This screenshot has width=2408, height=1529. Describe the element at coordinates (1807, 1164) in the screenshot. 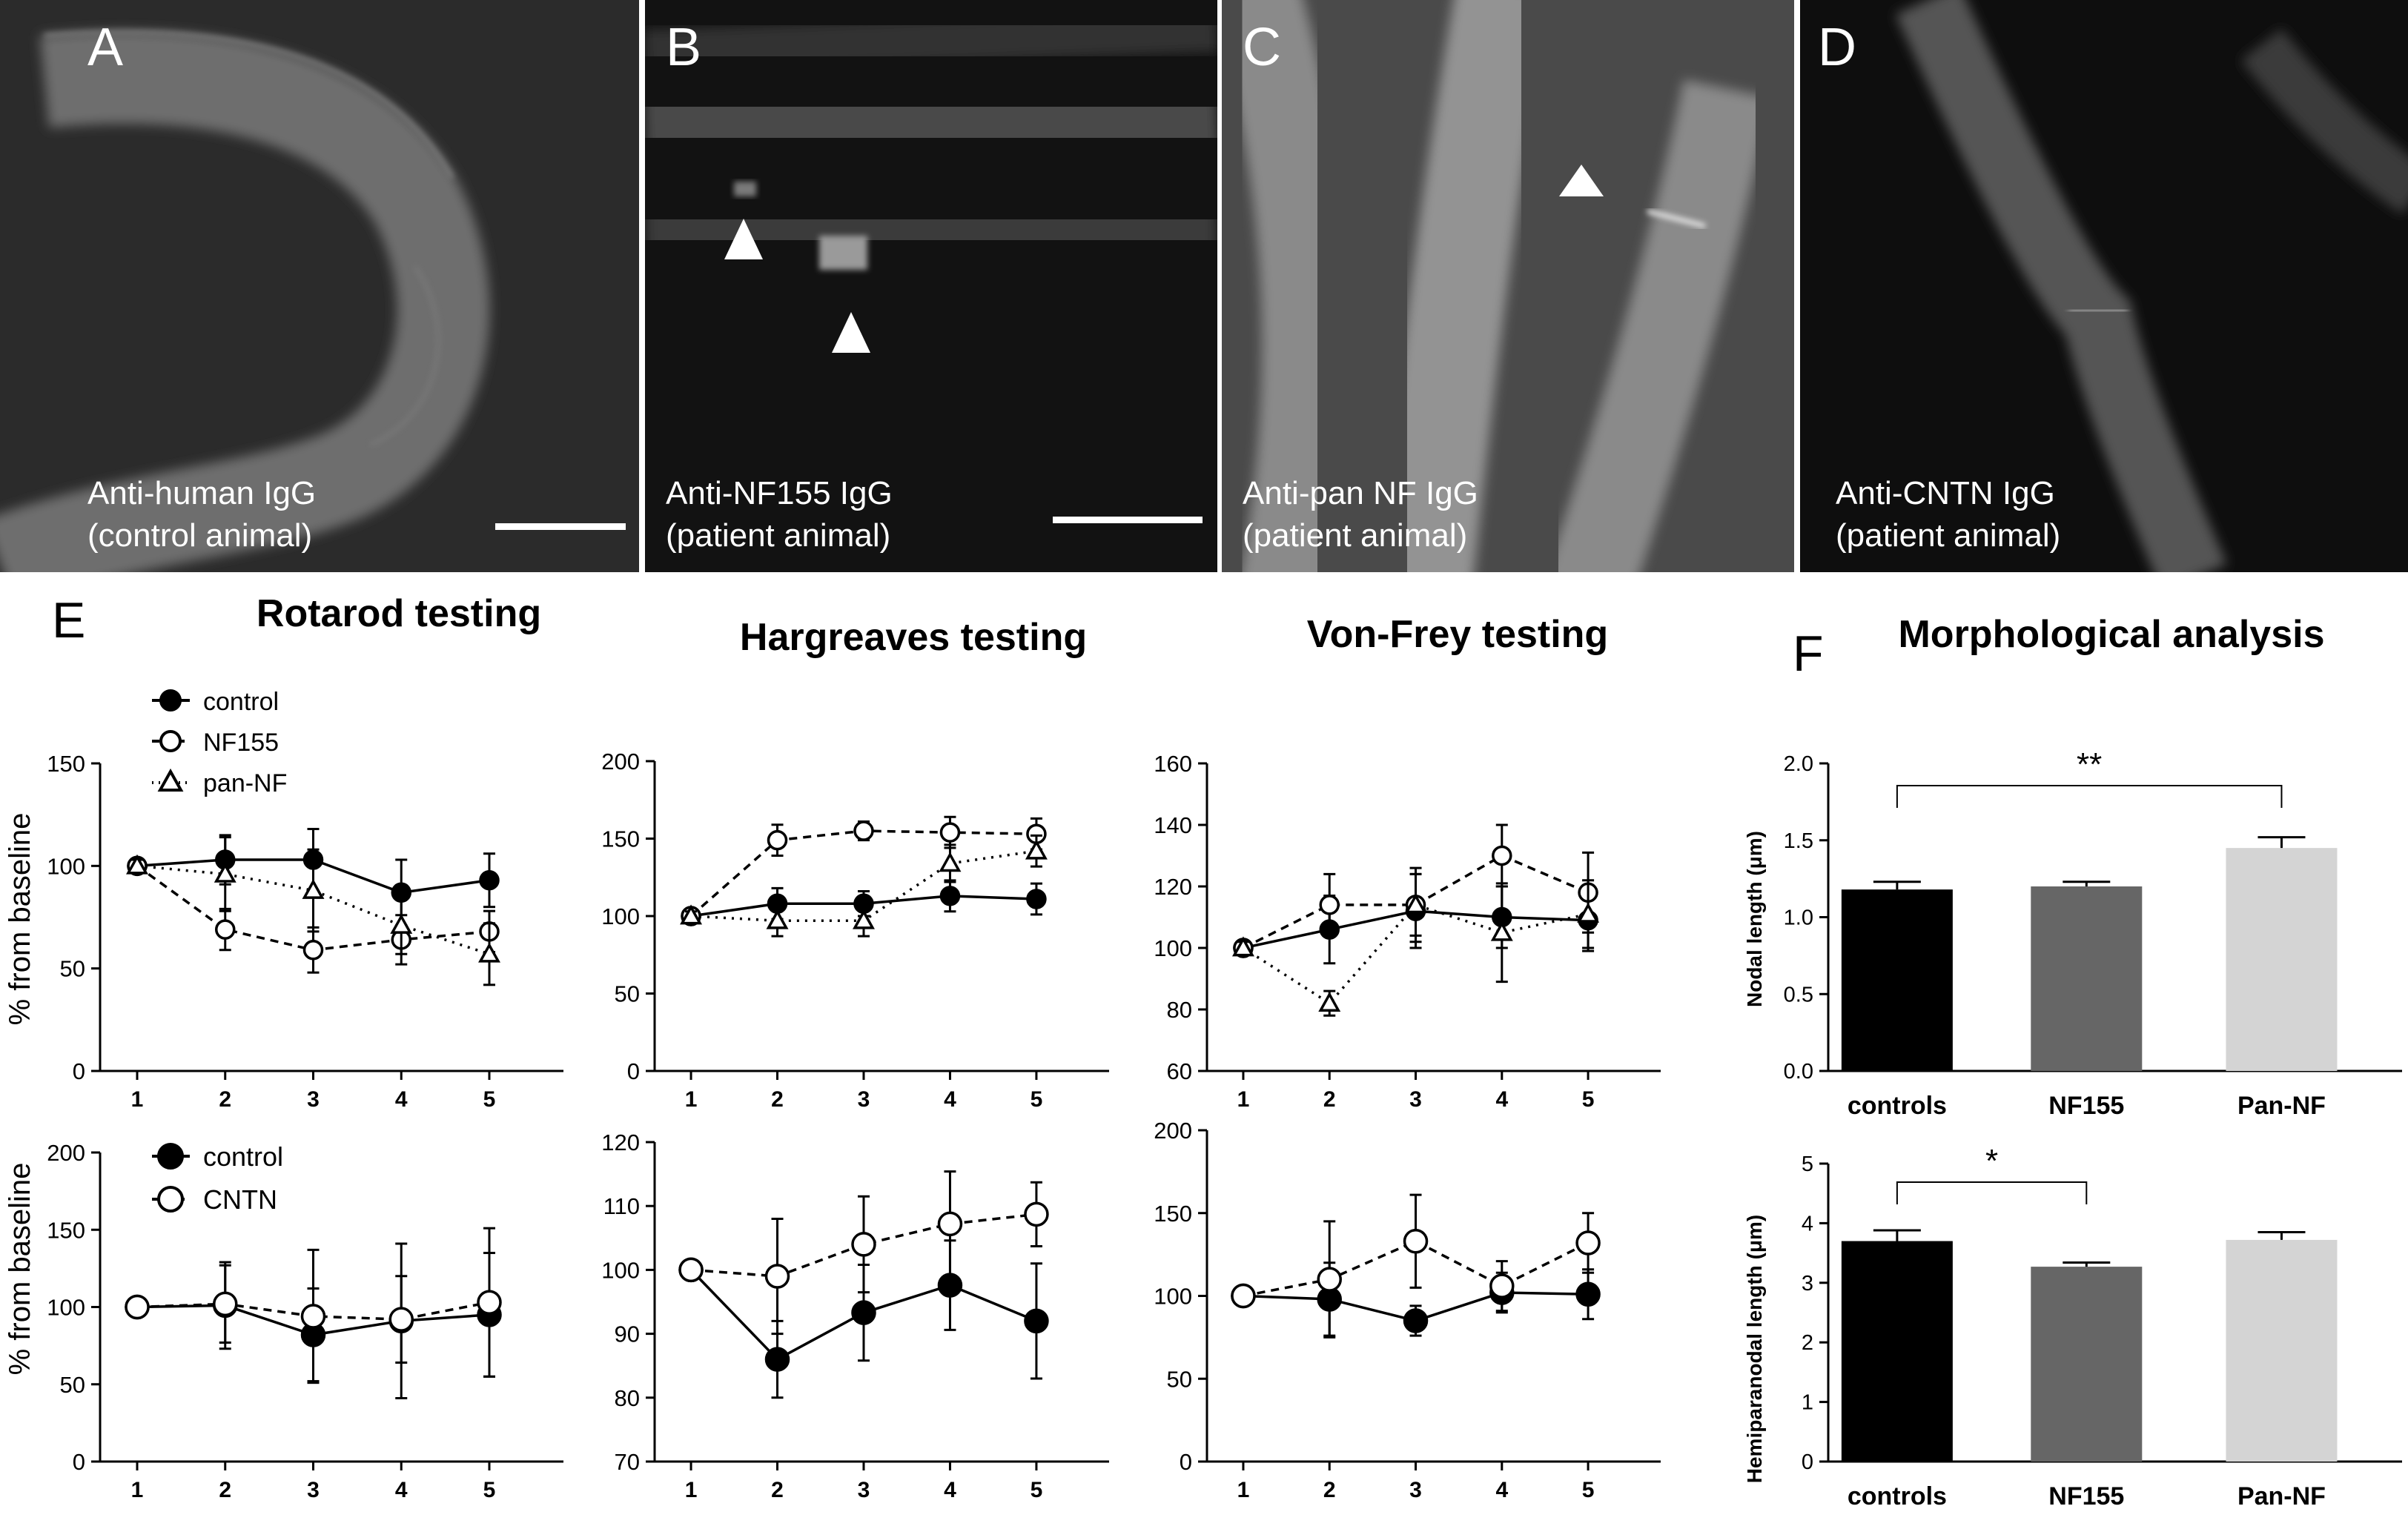

I see `y-tick-label: 5` at that location.